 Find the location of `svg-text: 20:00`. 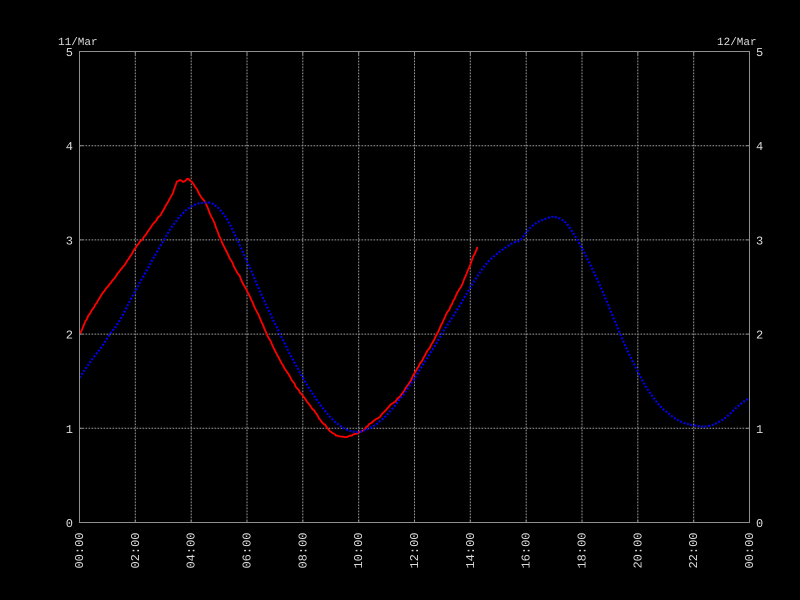

svg-text: 20:00 is located at coordinates (638, 551).